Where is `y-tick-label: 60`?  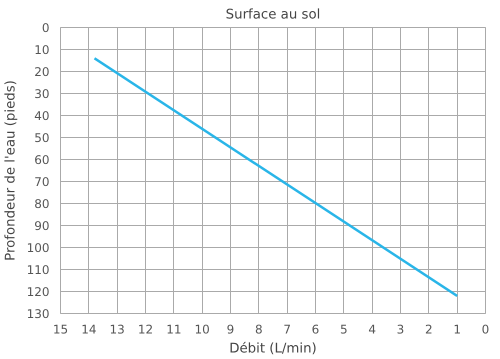 y-tick-label: 60 is located at coordinates (42, 160).